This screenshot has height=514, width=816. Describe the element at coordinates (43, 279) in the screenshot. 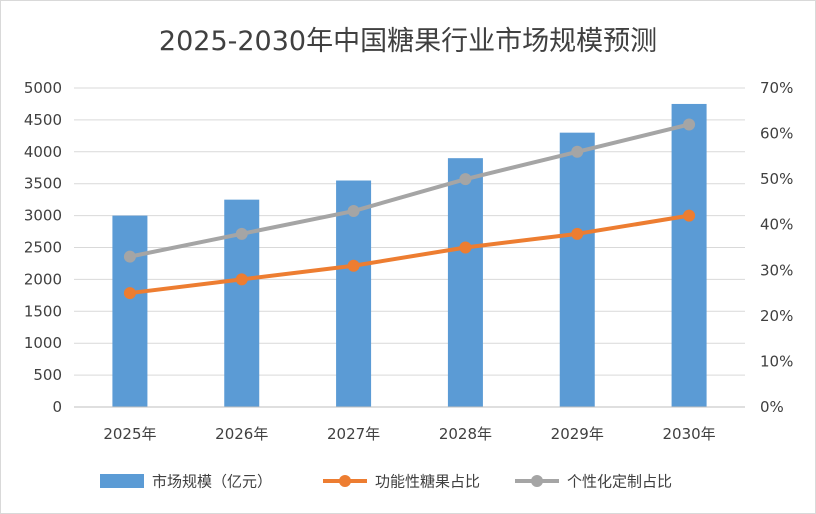

I see `y-left-tick-label: 2000` at that location.